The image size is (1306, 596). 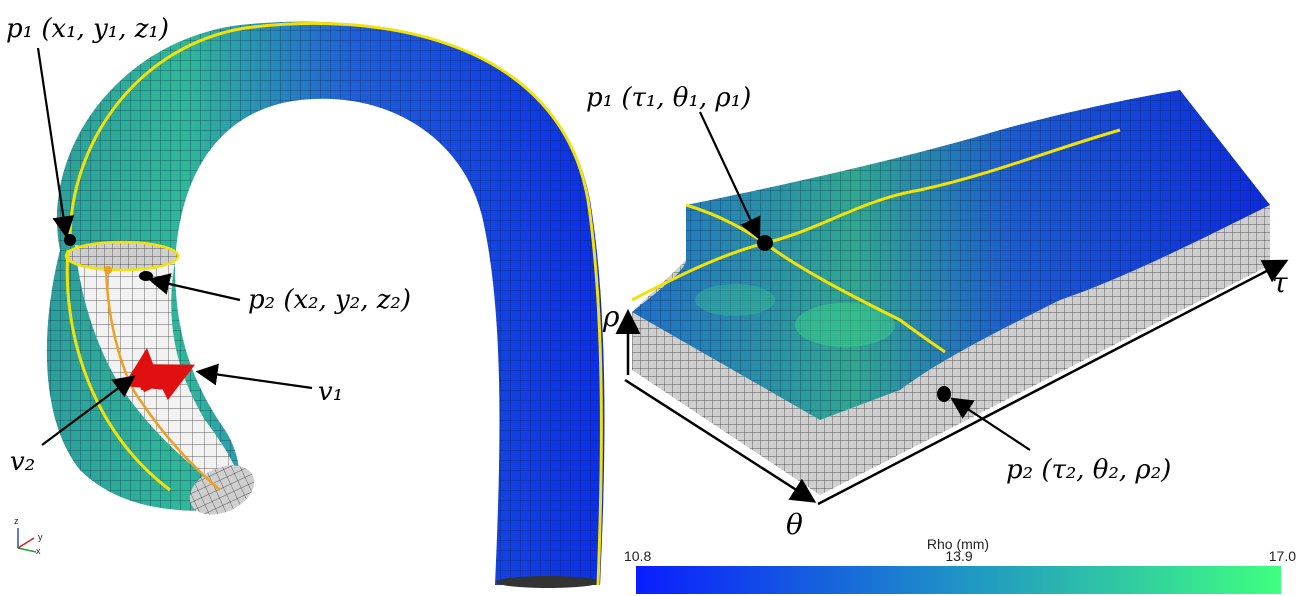 I want to click on arrow-p2-right, so click(x=990, y=424).